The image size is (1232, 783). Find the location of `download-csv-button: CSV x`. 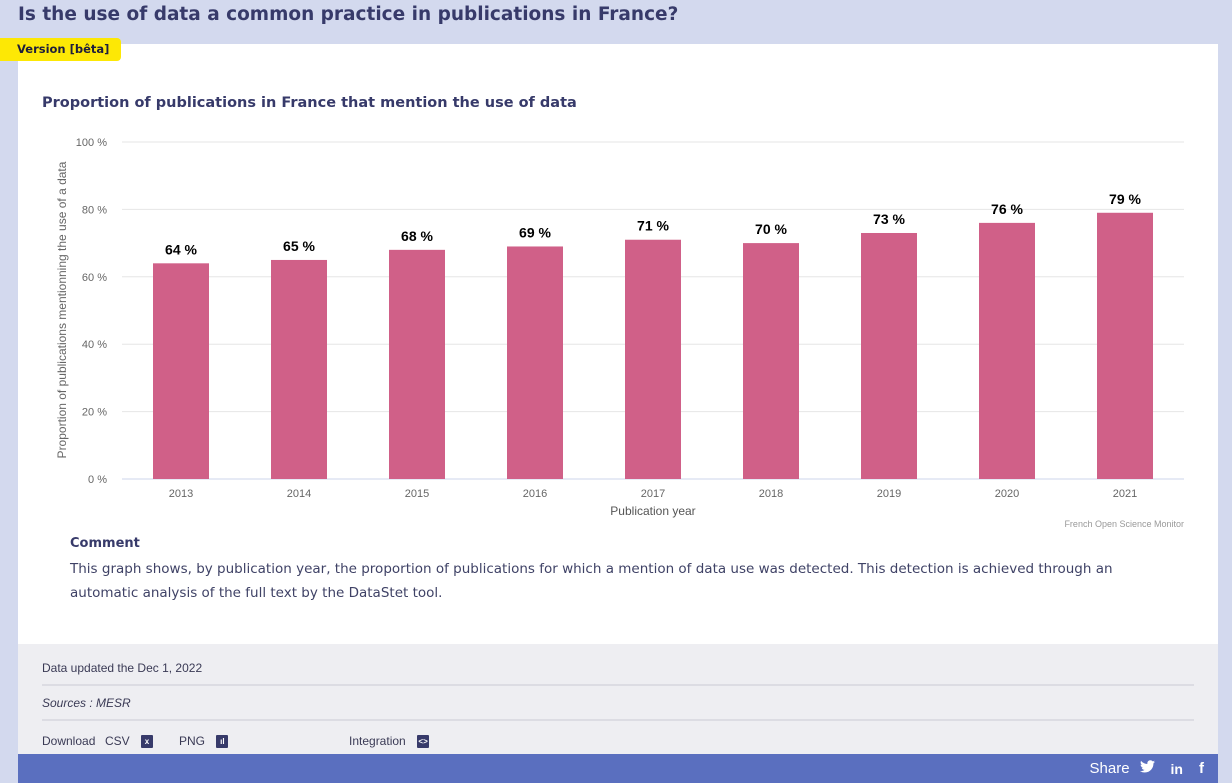

download-csv-button: CSV x is located at coordinates (129, 741).